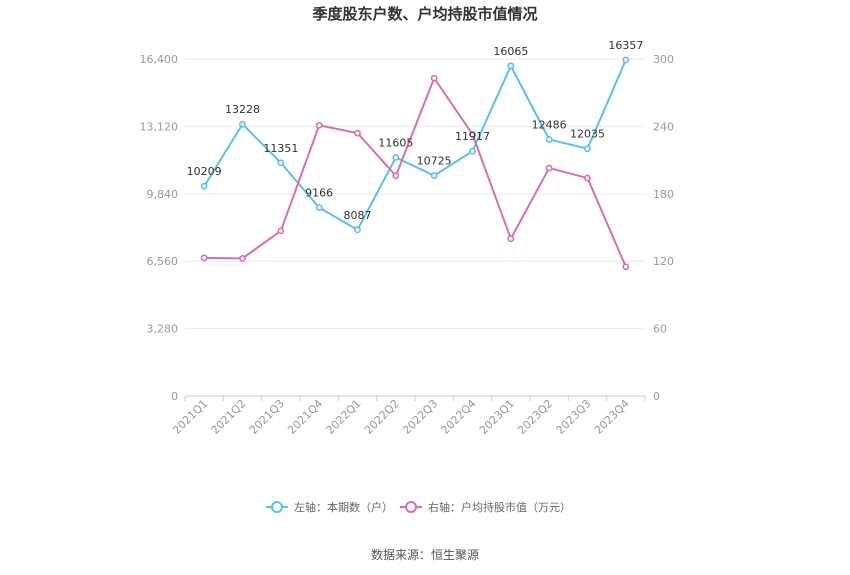 The height and width of the screenshot is (575, 850). What do you see at coordinates (204, 171) in the screenshot?
I see `data-label: 10209` at bounding box center [204, 171].